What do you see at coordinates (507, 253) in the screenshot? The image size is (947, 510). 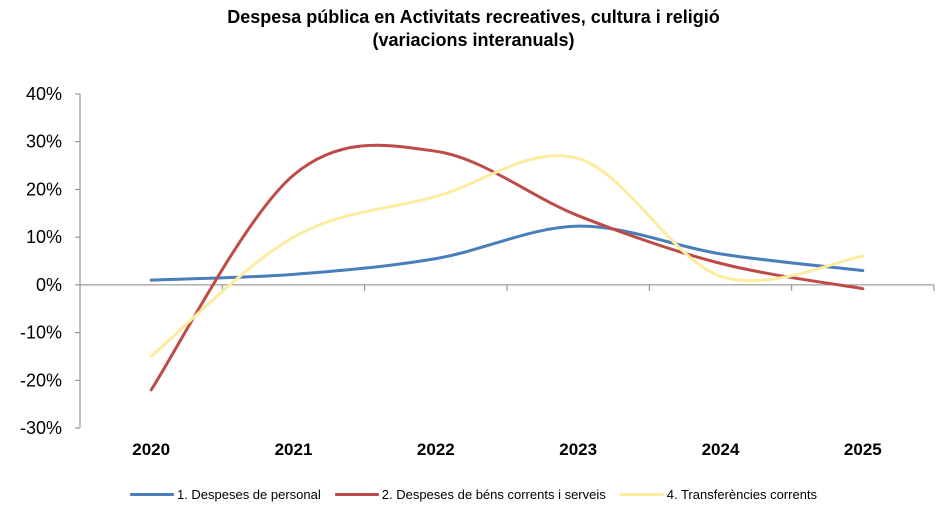 I see `series-line-personal` at bounding box center [507, 253].